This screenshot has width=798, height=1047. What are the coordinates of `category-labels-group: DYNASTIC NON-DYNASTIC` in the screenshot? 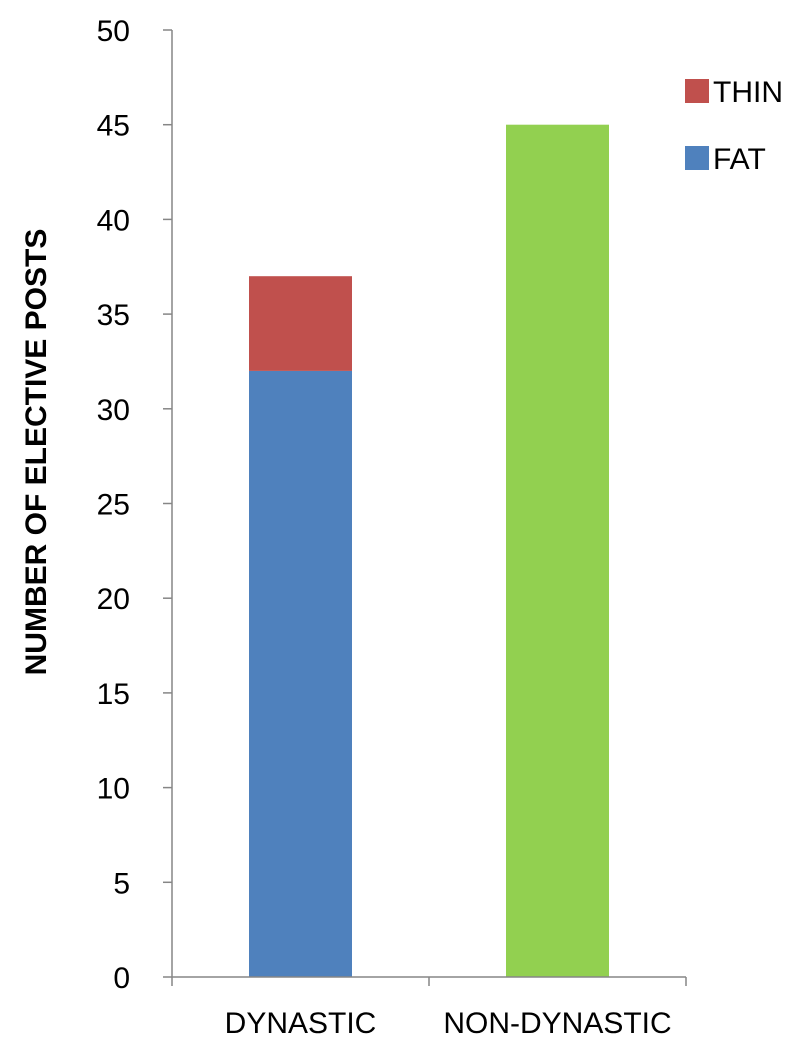 It's located at (448, 1023).